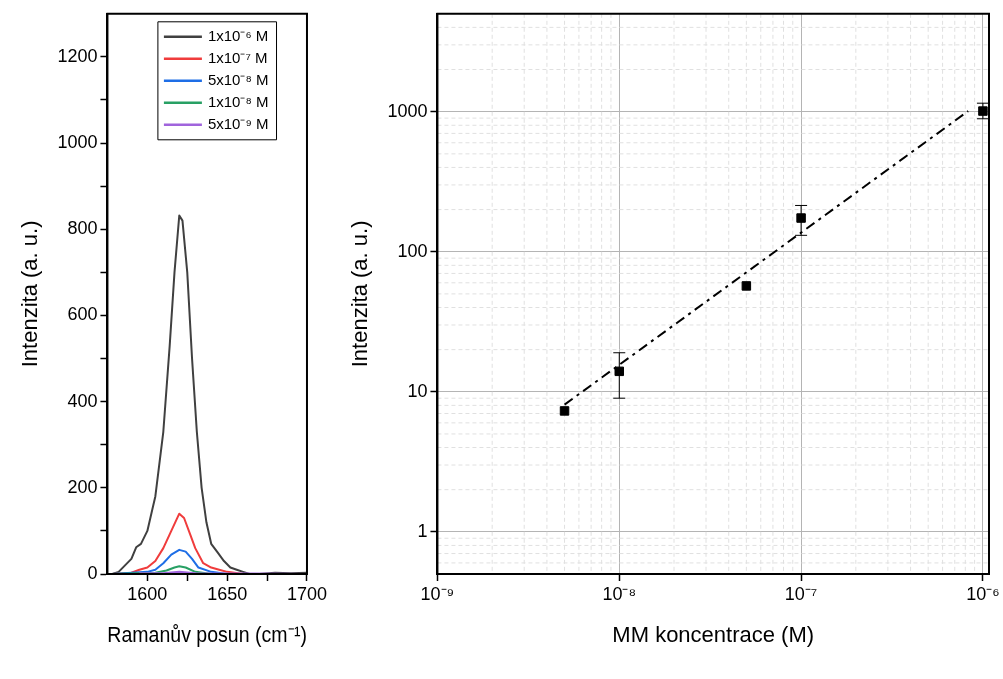  What do you see at coordinates (422, 530) in the screenshot?
I see `y-tick-label: 1` at bounding box center [422, 530].